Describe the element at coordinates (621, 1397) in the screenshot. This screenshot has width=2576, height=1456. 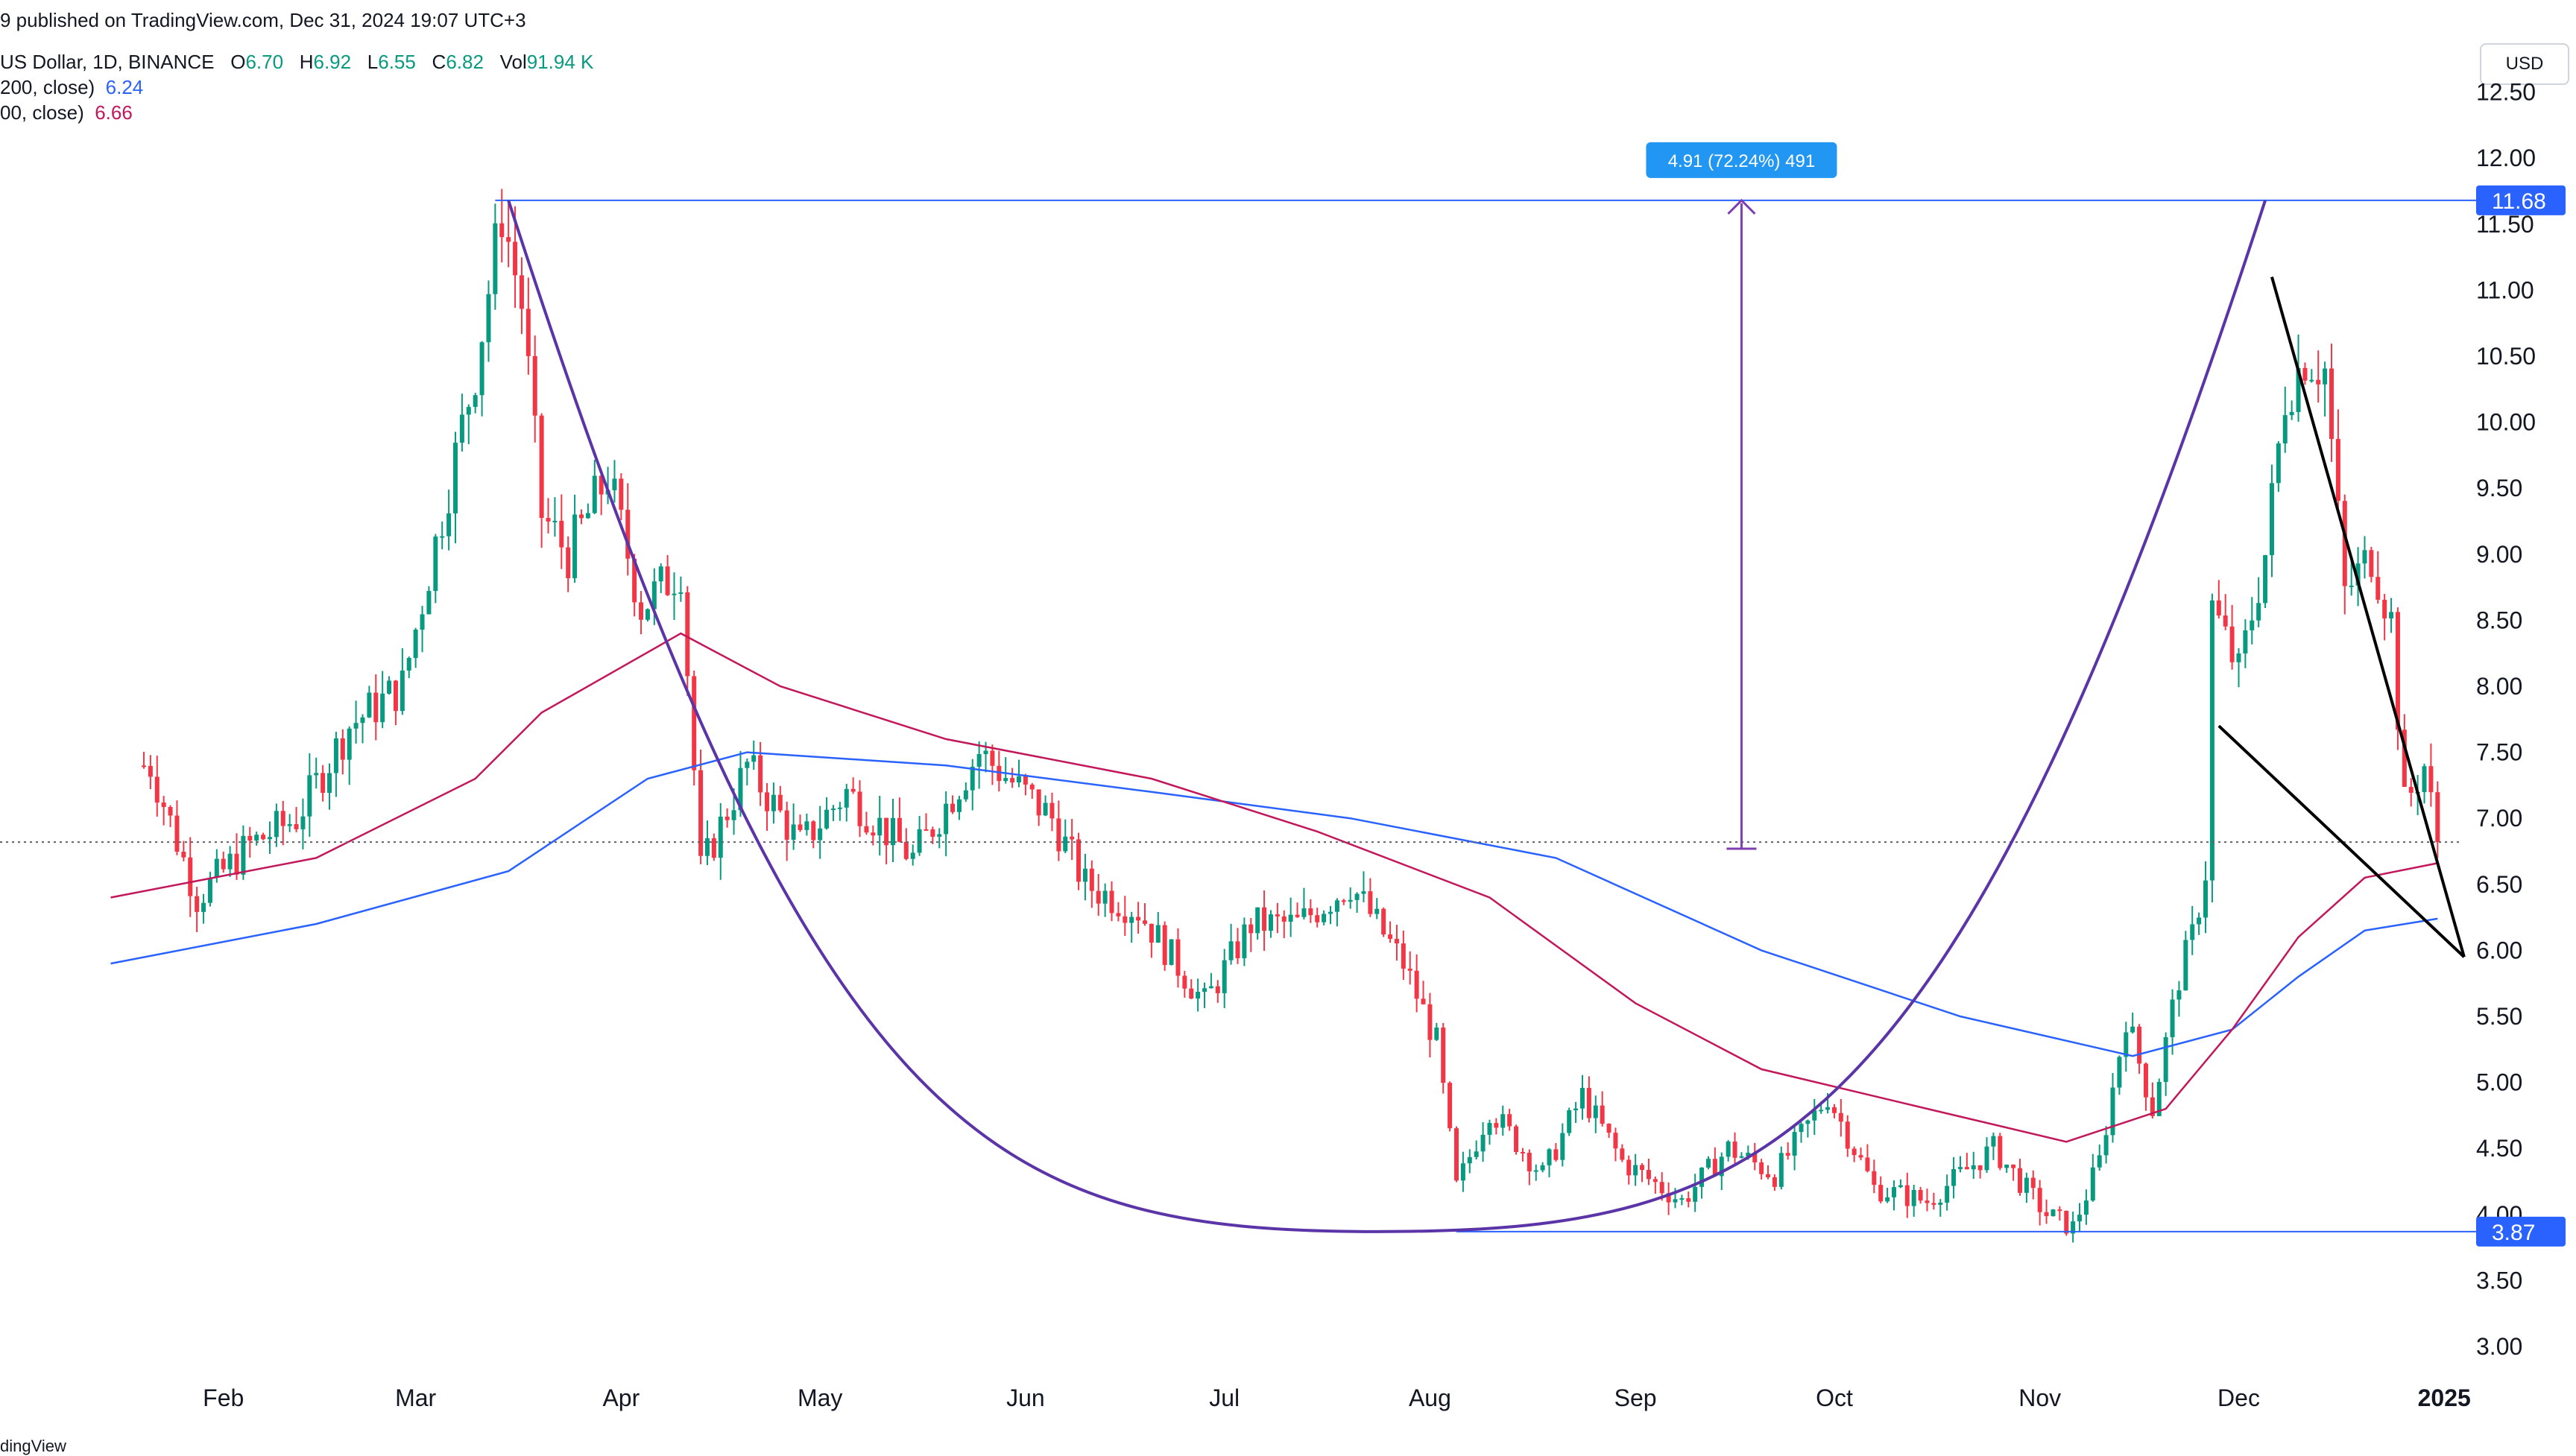
I see `x-tick-label: Apr` at that location.